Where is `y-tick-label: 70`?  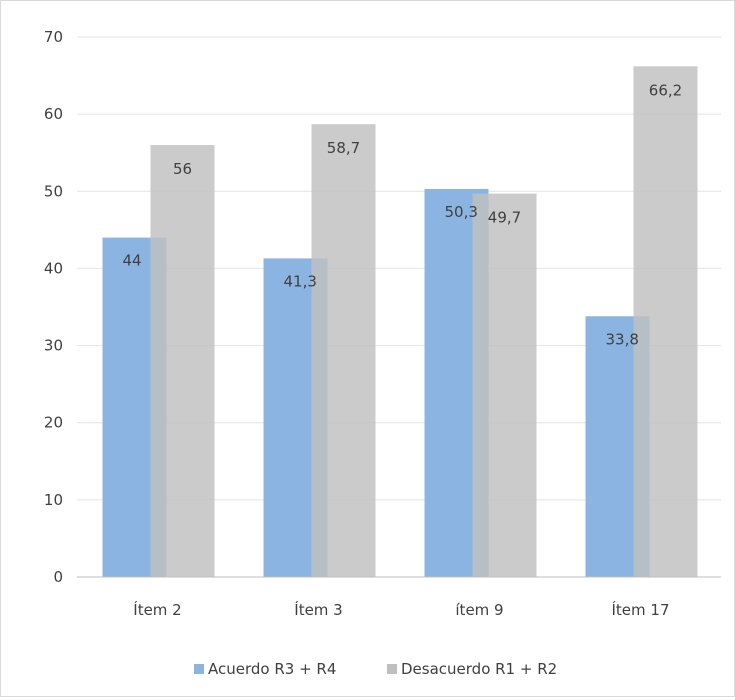
y-tick-label: 70 is located at coordinates (53, 37).